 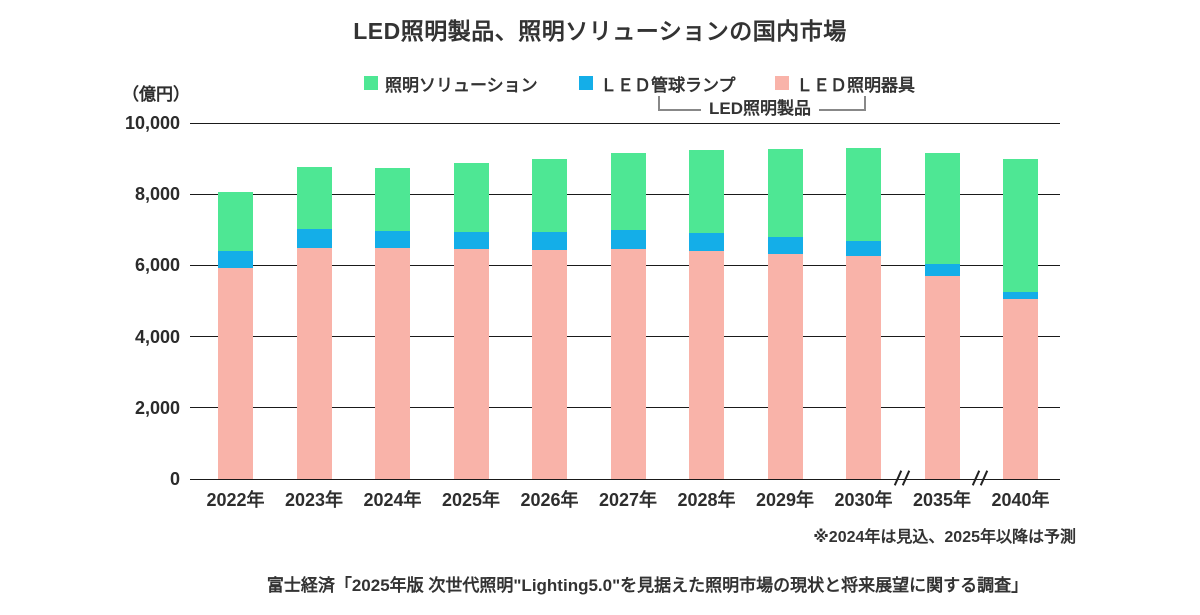 I want to click on chart-title: LED照明製品、照明ソリューションの国内市場, so click(x=600, y=31).